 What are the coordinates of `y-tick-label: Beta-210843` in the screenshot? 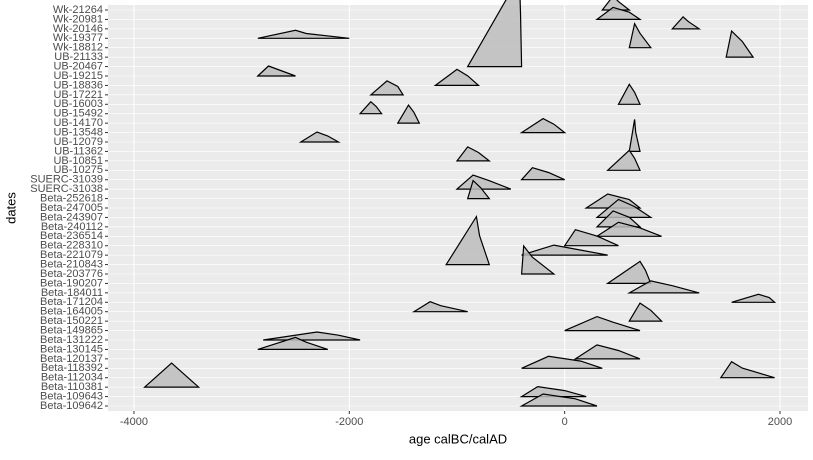 It's located at (71, 264).